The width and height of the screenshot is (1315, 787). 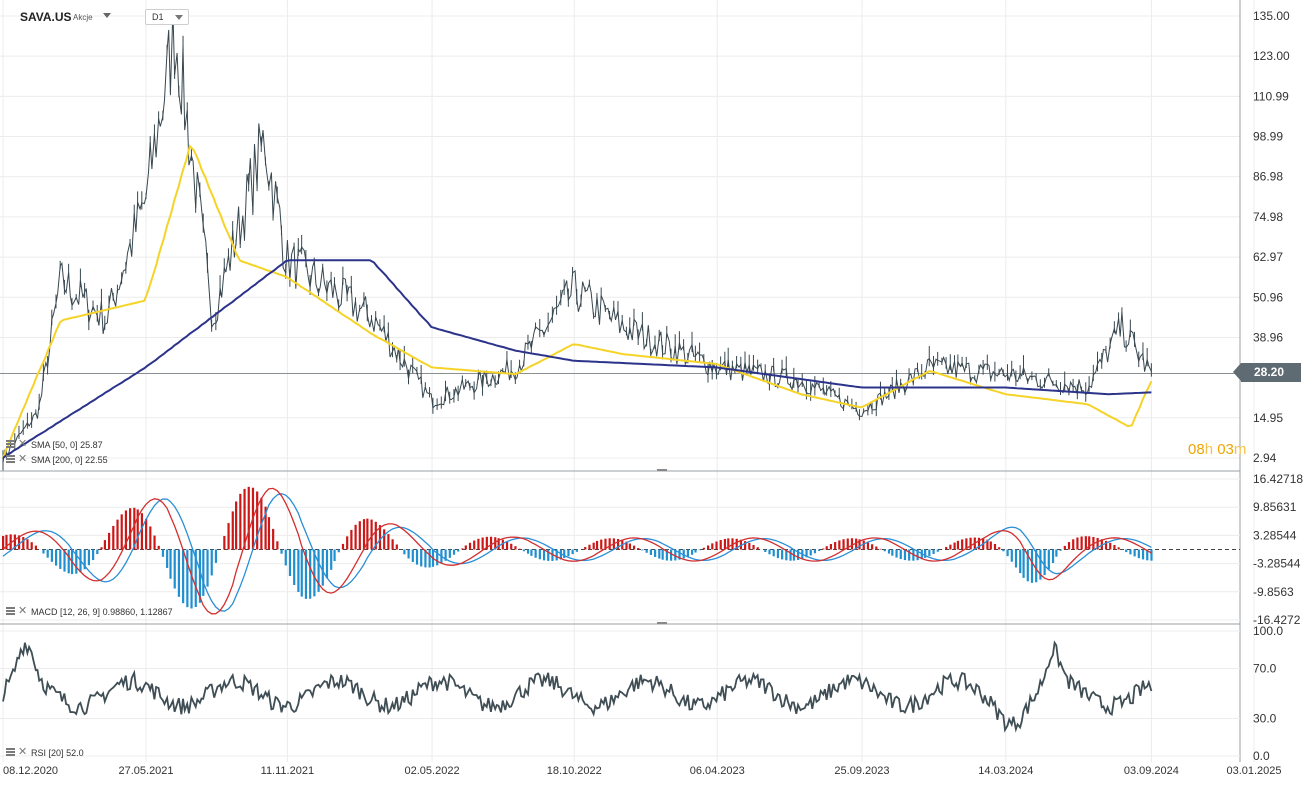 I want to click on symbol-dropdown-icon, so click(x=107, y=15).